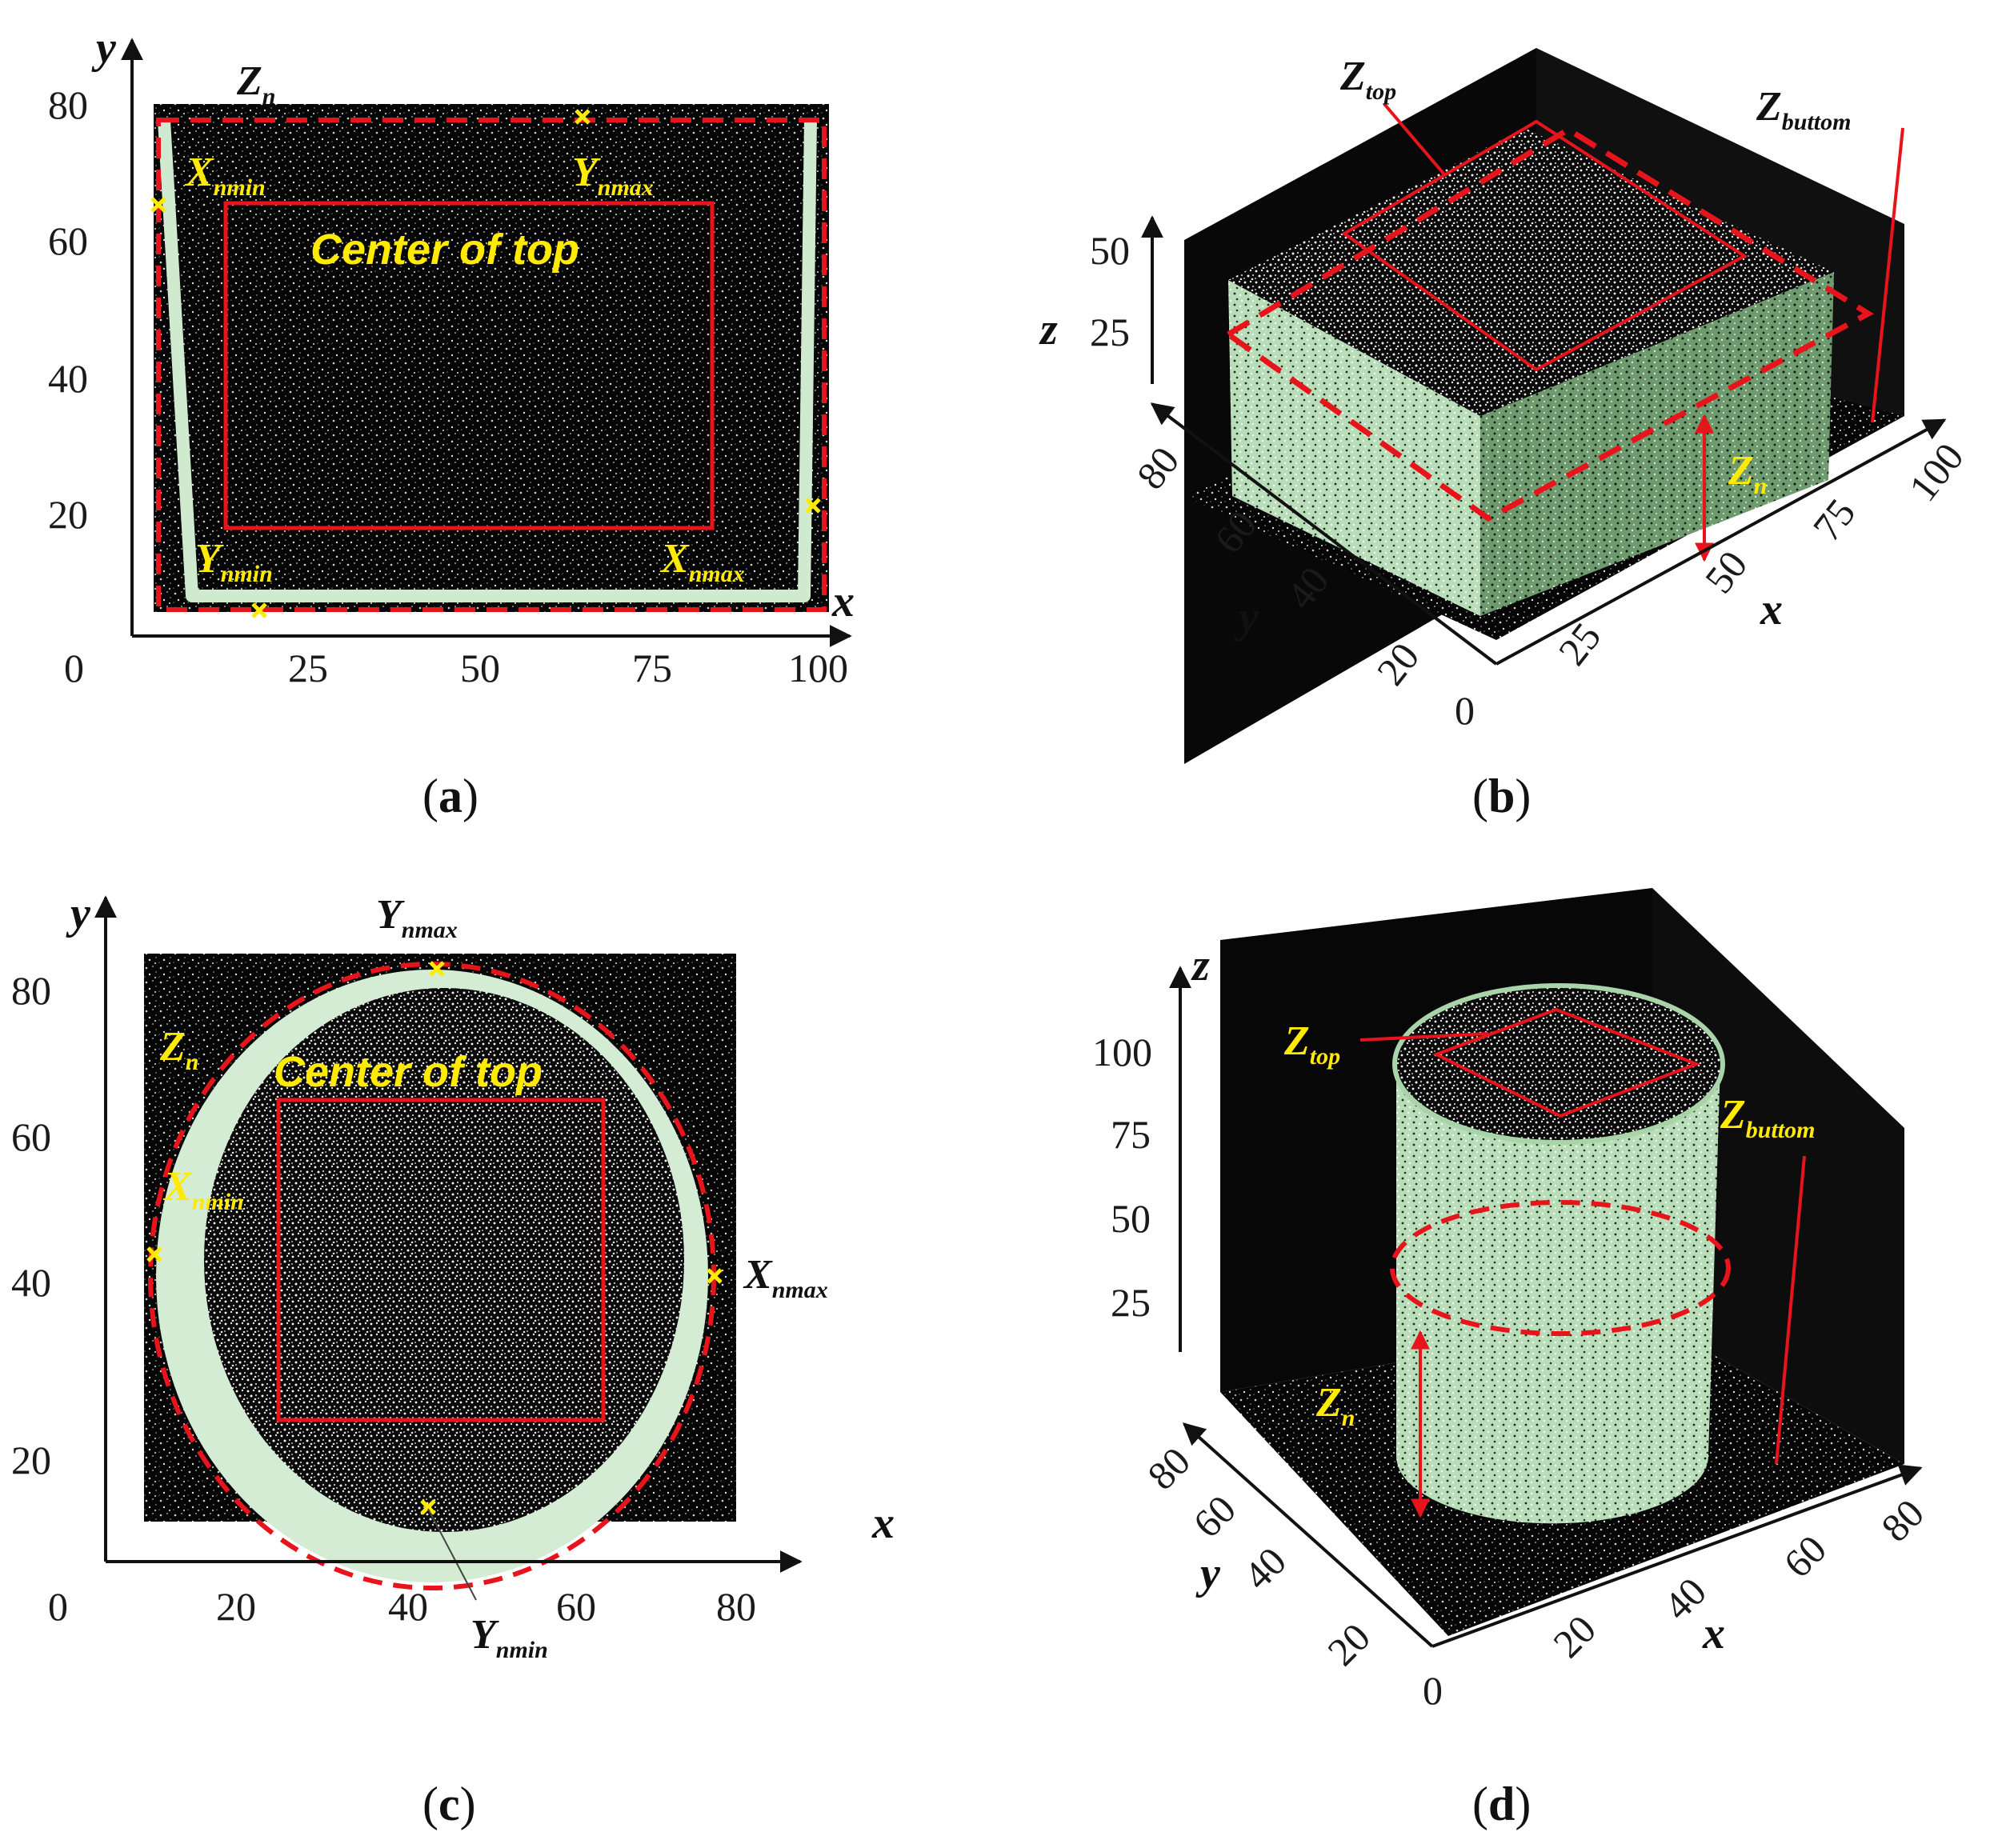  Describe the element at coordinates (1501, 796) in the screenshot. I see `caption-b: (b)` at that location.